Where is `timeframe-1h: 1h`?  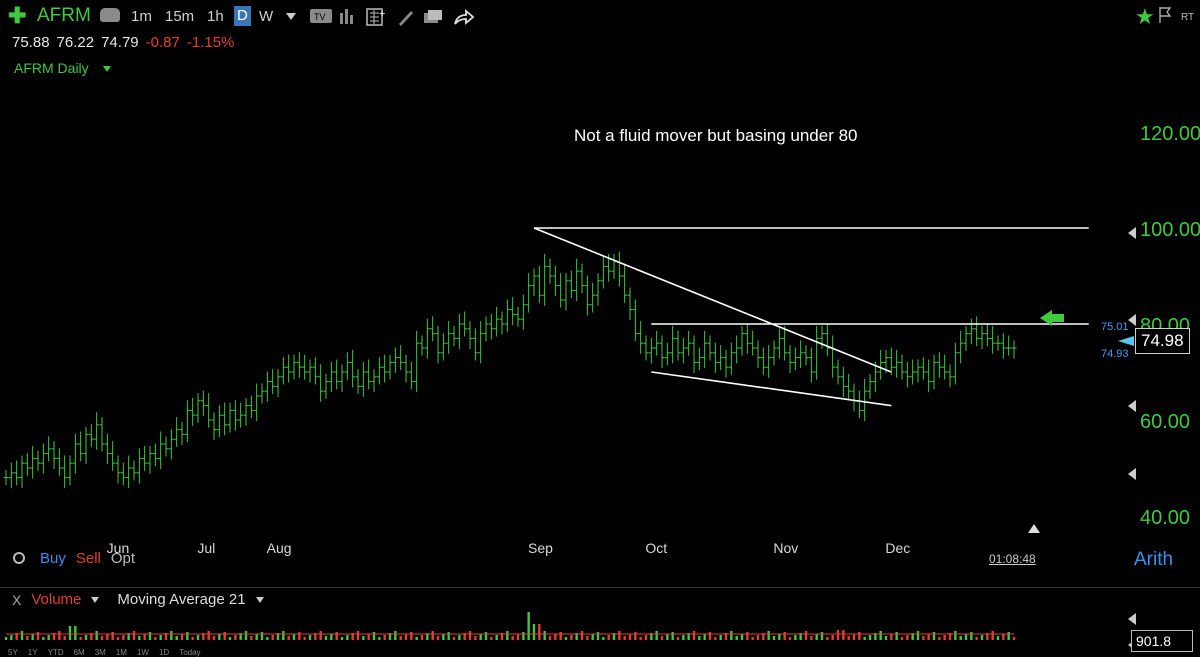
timeframe-1h: 1h is located at coordinates (215, 16).